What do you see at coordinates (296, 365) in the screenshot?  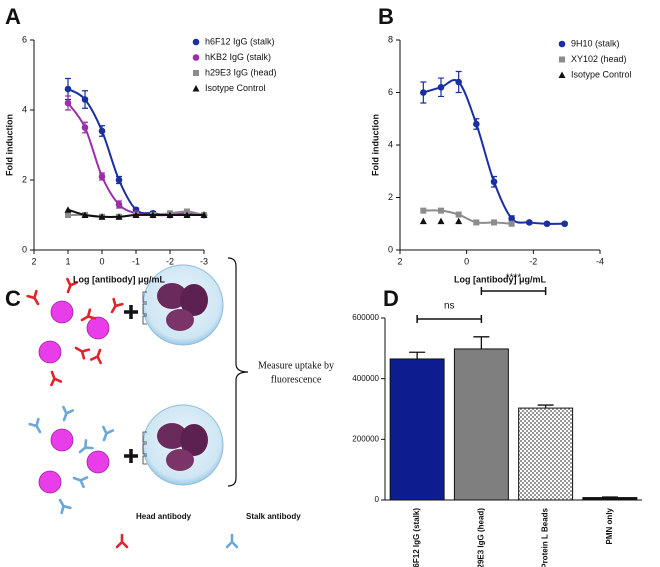 I see `readout-text: Measure uptake by` at bounding box center [296, 365].